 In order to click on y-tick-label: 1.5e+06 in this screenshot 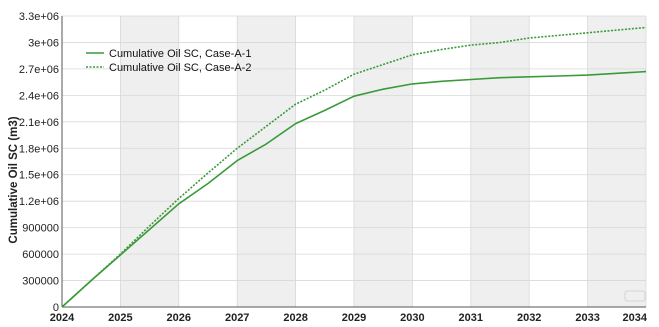, I will do `click(39, 176)`.